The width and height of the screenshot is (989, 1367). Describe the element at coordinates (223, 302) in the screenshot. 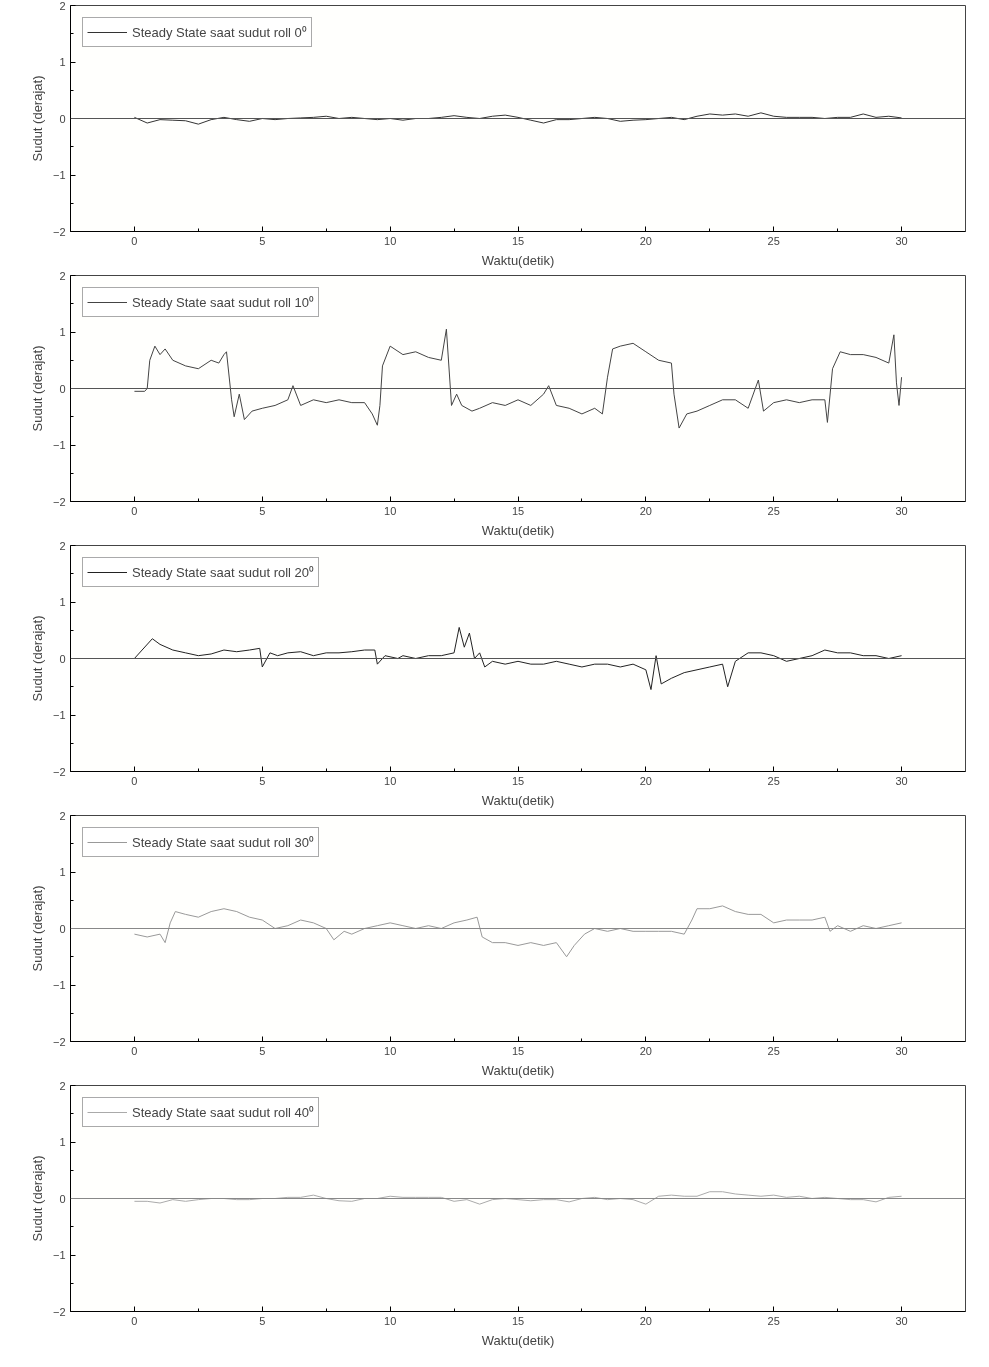

I see `legend-label: Steady State saat sudut roll 10⁰` at that location.